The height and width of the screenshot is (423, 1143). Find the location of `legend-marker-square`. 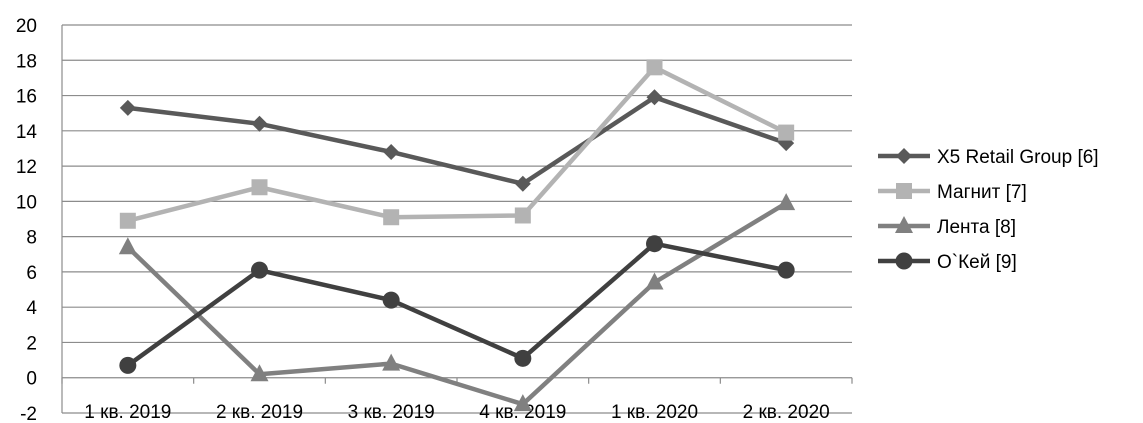

legend-marker-square is located at coordinates (904, 191).